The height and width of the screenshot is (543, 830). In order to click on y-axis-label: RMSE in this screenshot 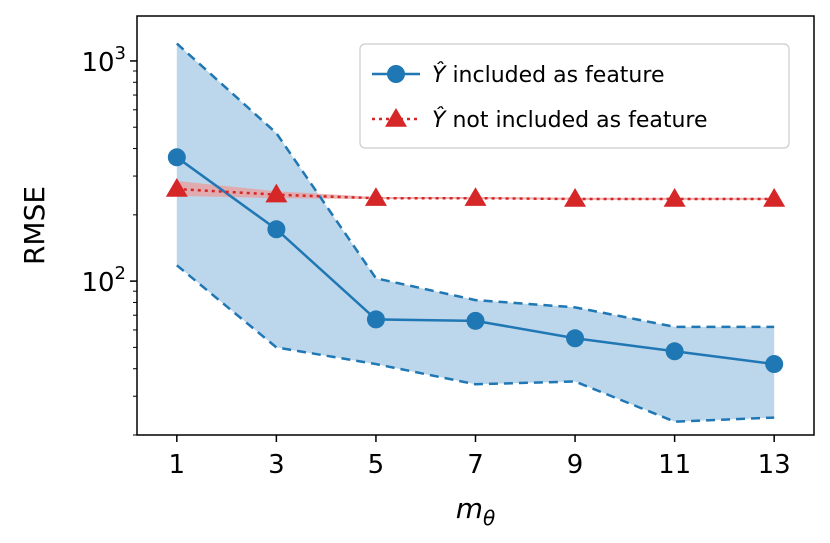, I will do `click(34, 225)`.